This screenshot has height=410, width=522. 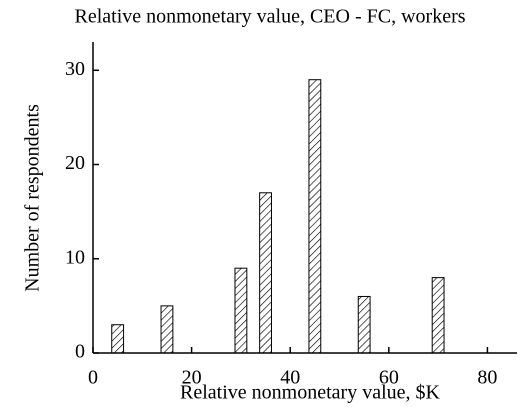 What do you see at coordinates (75, 163) in the screenshot?
I see `y-tick-label: 20` at bounding box center [75, 163].